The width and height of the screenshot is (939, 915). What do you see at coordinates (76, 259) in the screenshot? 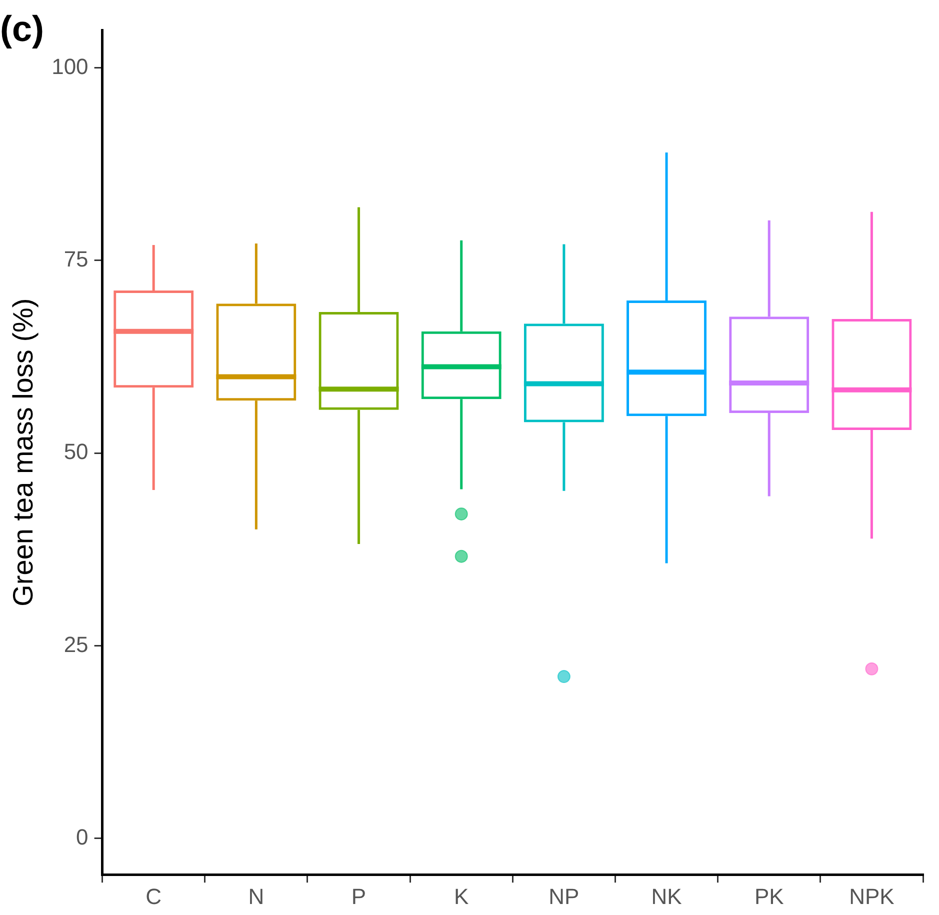
I see `y-tick-label: 75` at bounding box center [76, 259].